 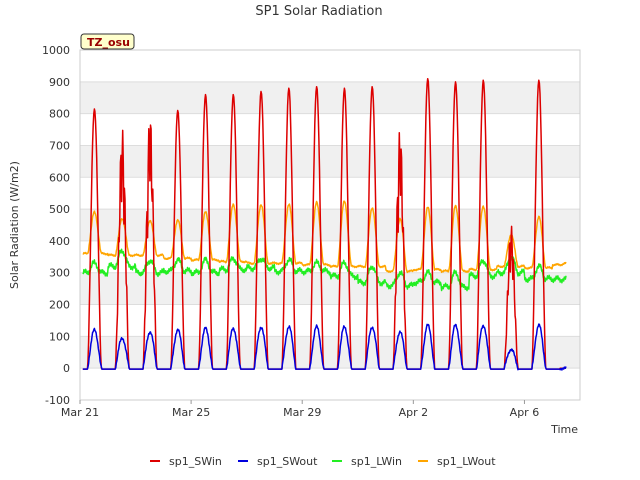 What do you see at coordinates (59, 145) in the screenshot?
I see `y-tick-label: 700` at bounding box center [59, 145].